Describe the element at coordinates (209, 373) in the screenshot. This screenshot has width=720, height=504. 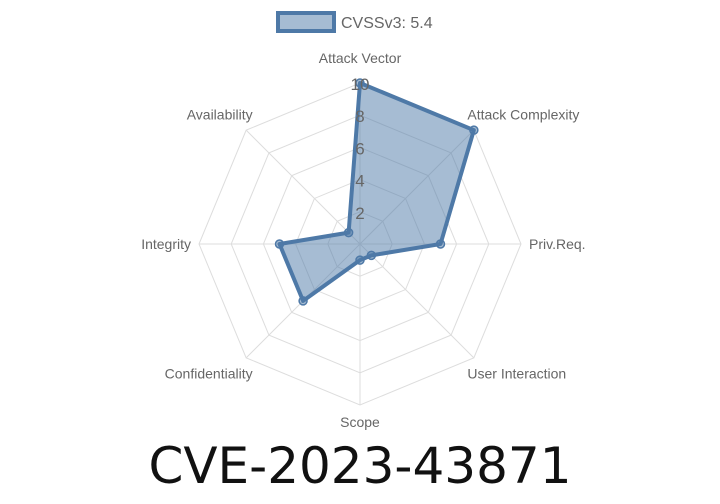
I see `axis-label: Confidentiality` at that location.